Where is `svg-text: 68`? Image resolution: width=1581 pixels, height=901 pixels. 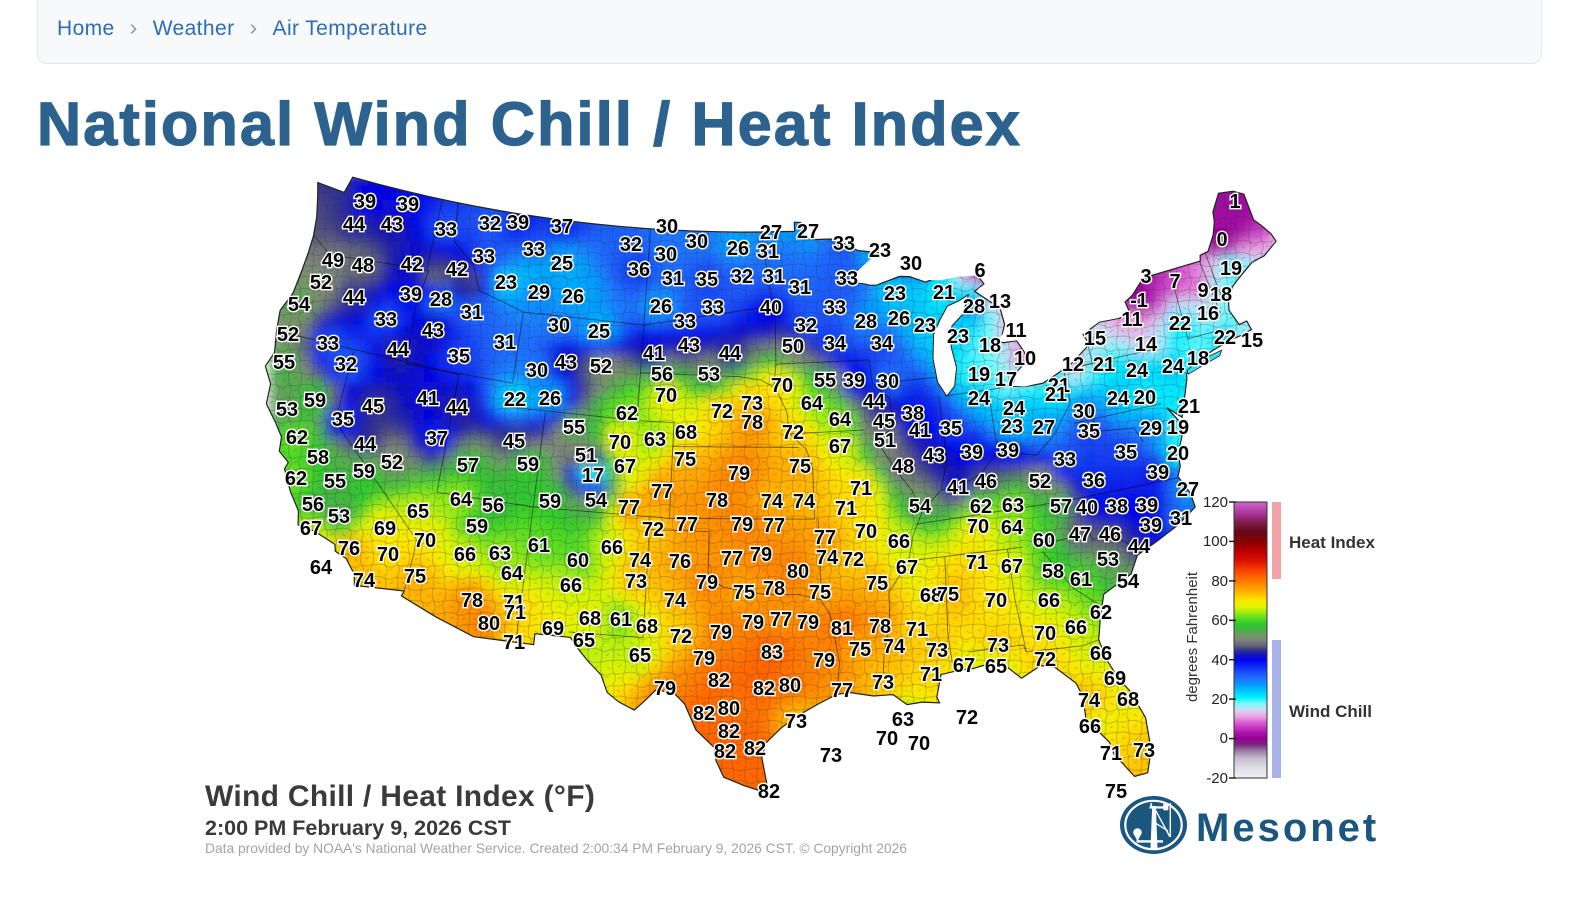 svg-text: 68 is located at coordinates (647, 627).